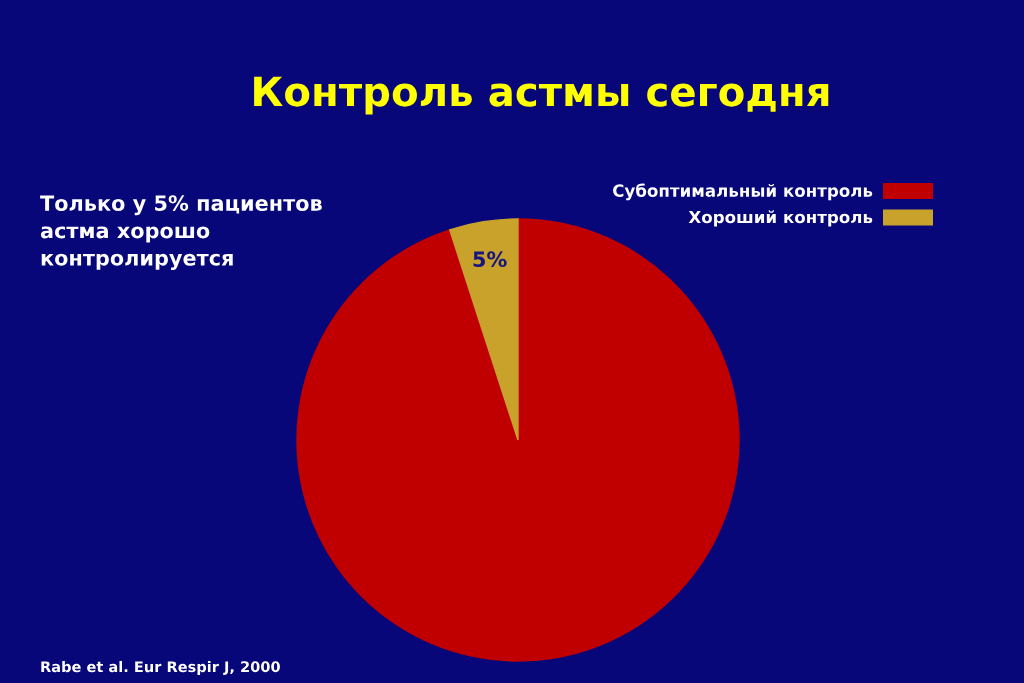  I want to click on chart-title: Контроль астмы сегодня, so click(541, 95).